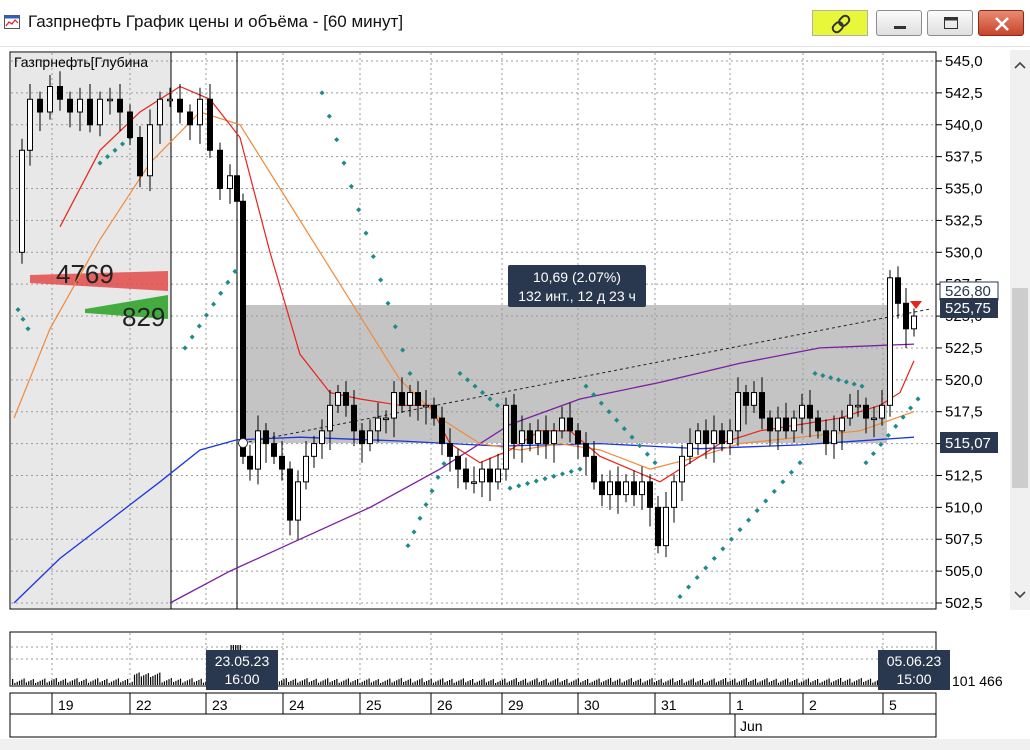  What do you see at coordinates (840, 23) in the screenshot?
I see `link-button` at bounding box center [840, 23].